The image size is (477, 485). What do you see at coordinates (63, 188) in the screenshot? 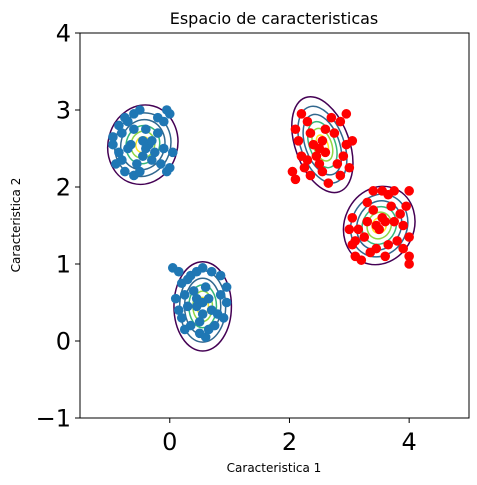
I see `y-tick-label: 2` at bounding box center [63, 188].